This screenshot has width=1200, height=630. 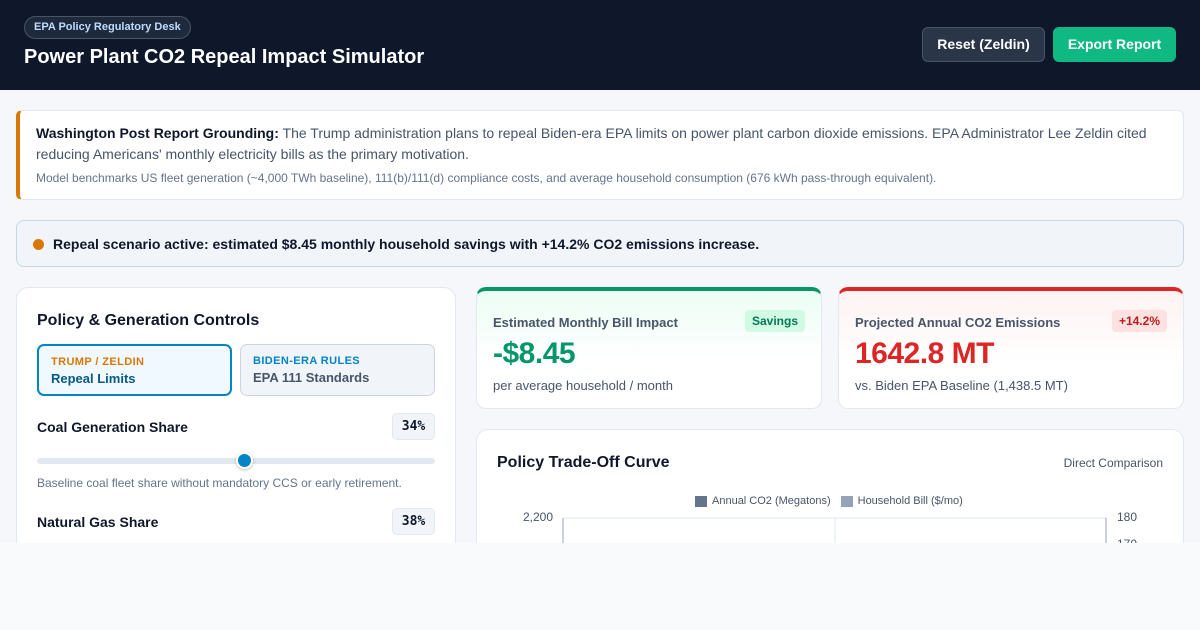 What do you see at coordinates (38, 244) in the screenshot?
I see `status-dot-icon` at bounding box center [38, 244].